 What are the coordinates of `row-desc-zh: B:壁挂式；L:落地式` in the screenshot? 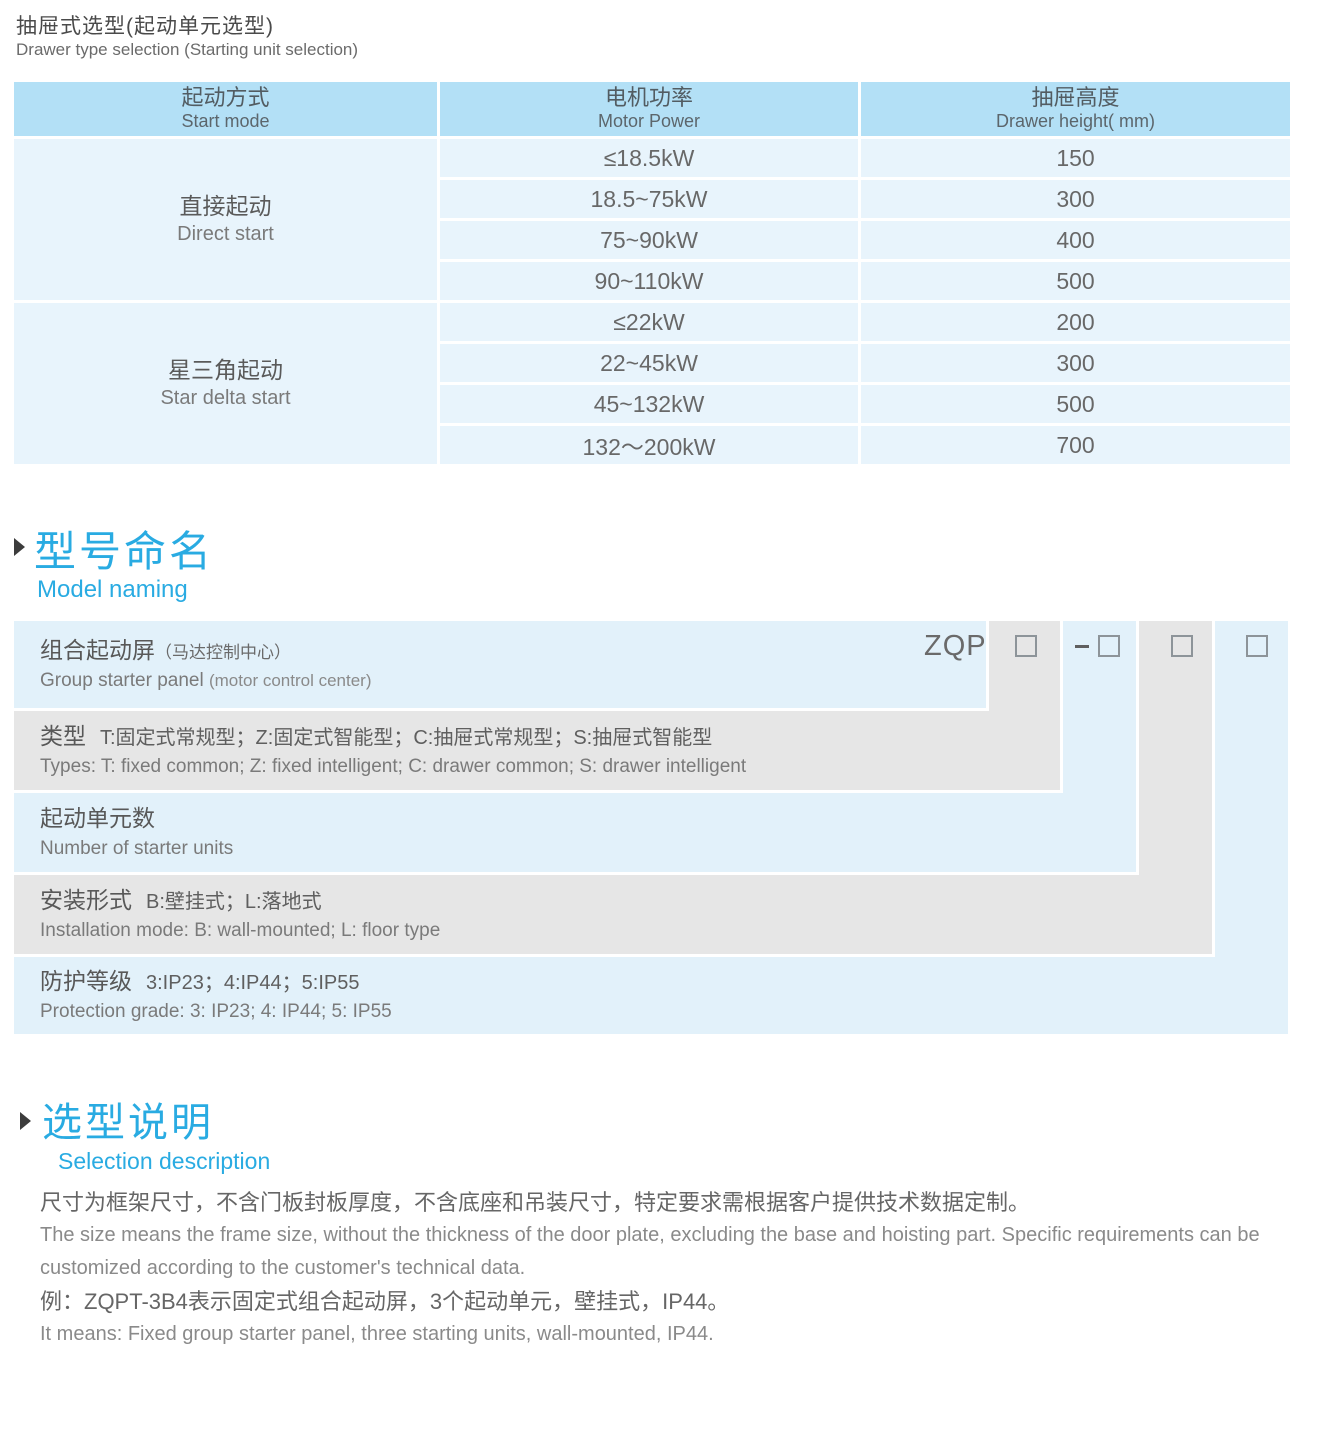 It's located at (234, 902).